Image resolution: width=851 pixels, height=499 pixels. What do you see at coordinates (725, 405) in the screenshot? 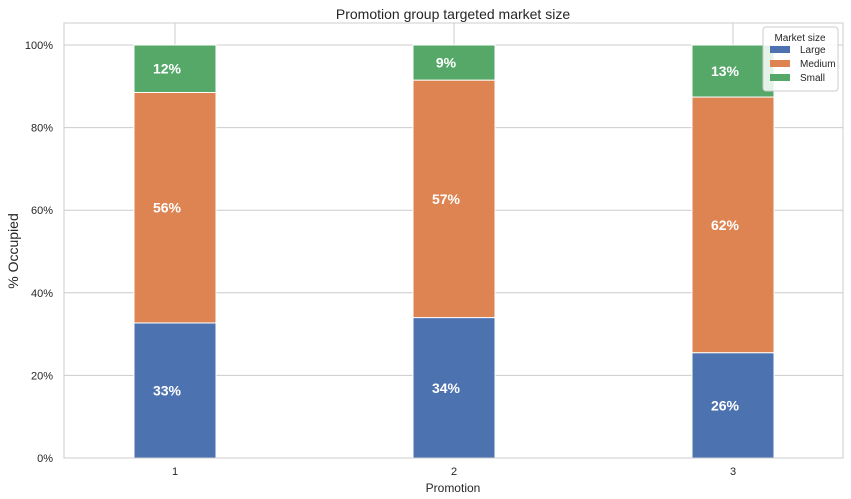
I see `data-label: 26%` at bounding box center [725, 405].